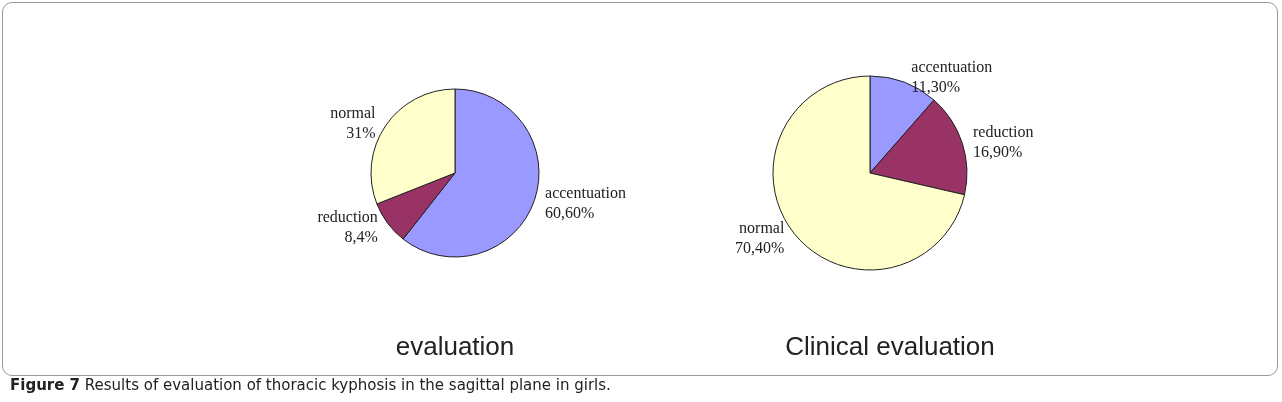  Describe the element at coordinates (760, 247) in the screenshot. I see `data-label: 70,40%` at that location.